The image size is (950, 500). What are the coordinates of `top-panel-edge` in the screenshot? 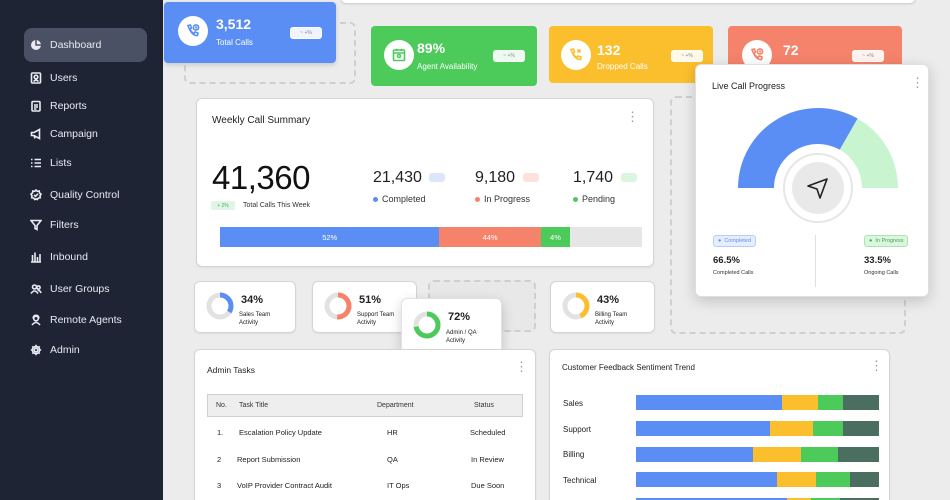 It's located at (628, 2).